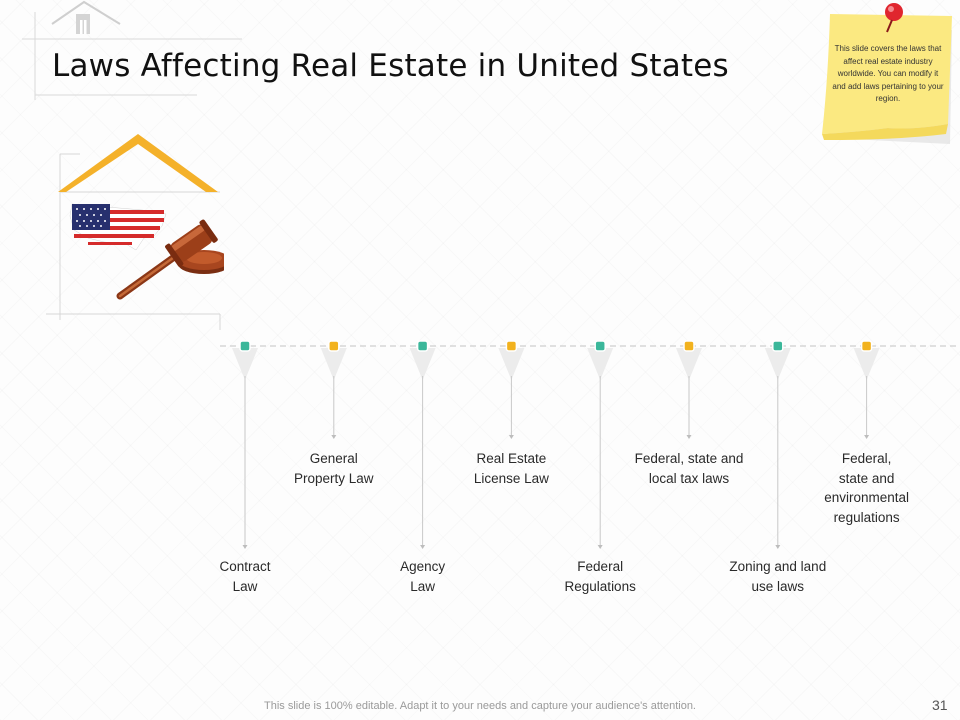 This screenshot has height=720, width=960. Describe the element at coordinates (866, 497) in the screenshot. I see `timeline-label-line: environmental` at that location.